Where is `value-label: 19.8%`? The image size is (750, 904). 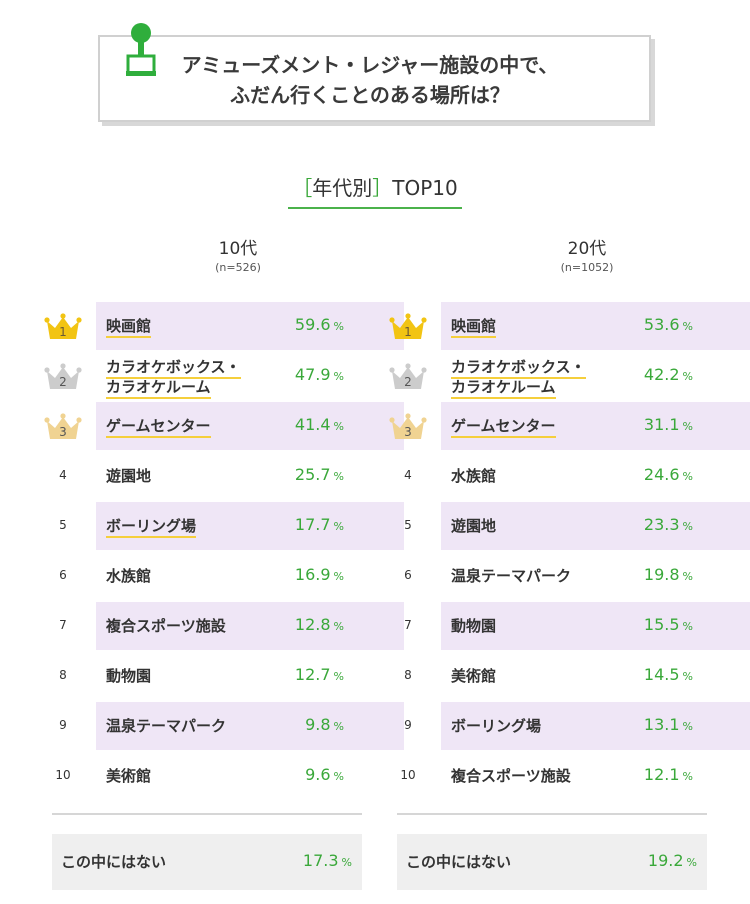 value-label: 19.8% is located at coordinates (648, 574).